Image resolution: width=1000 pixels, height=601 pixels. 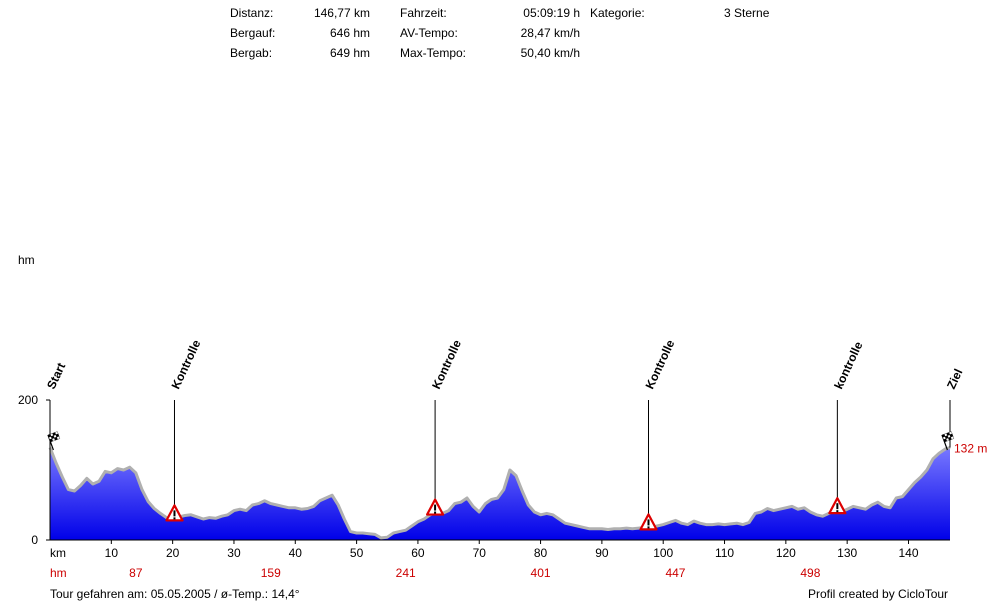 What do you see at coordinates (406, 573) in the screenshot?
I see `hm-row-value: 241` at bounding box center [406, 573].